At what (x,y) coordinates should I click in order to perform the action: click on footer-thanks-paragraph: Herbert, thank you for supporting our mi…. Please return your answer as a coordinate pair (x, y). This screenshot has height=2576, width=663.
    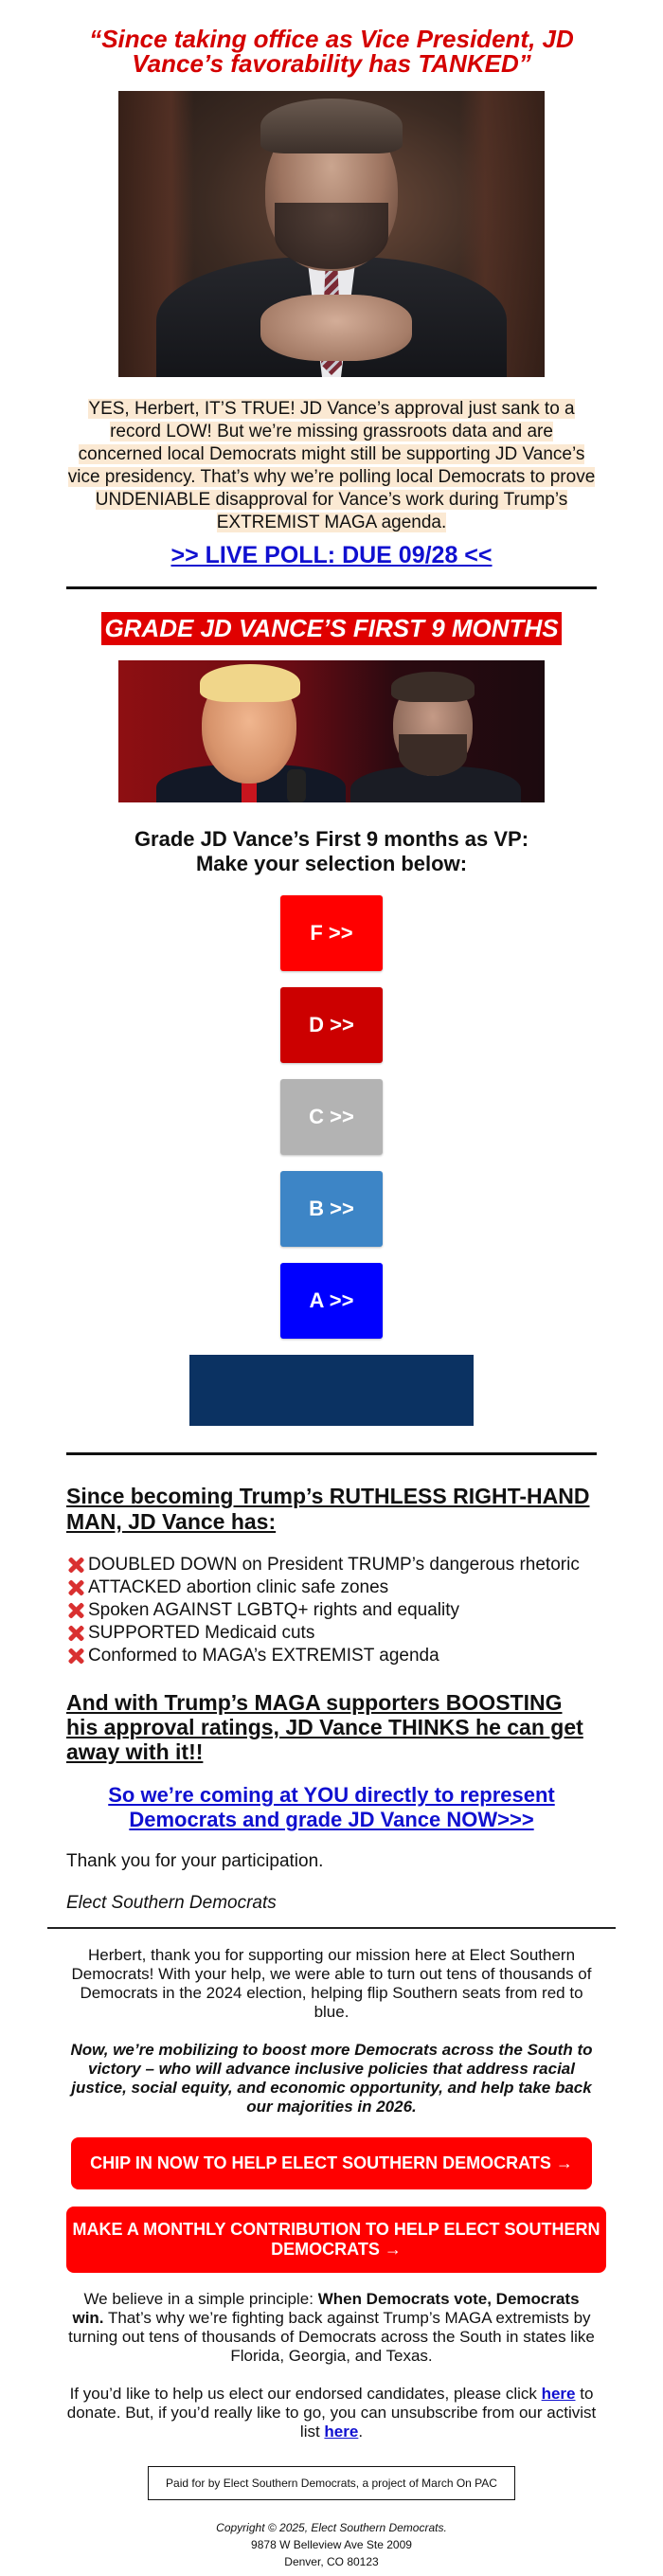
    Looking at the image, I should click on (331, 1983).